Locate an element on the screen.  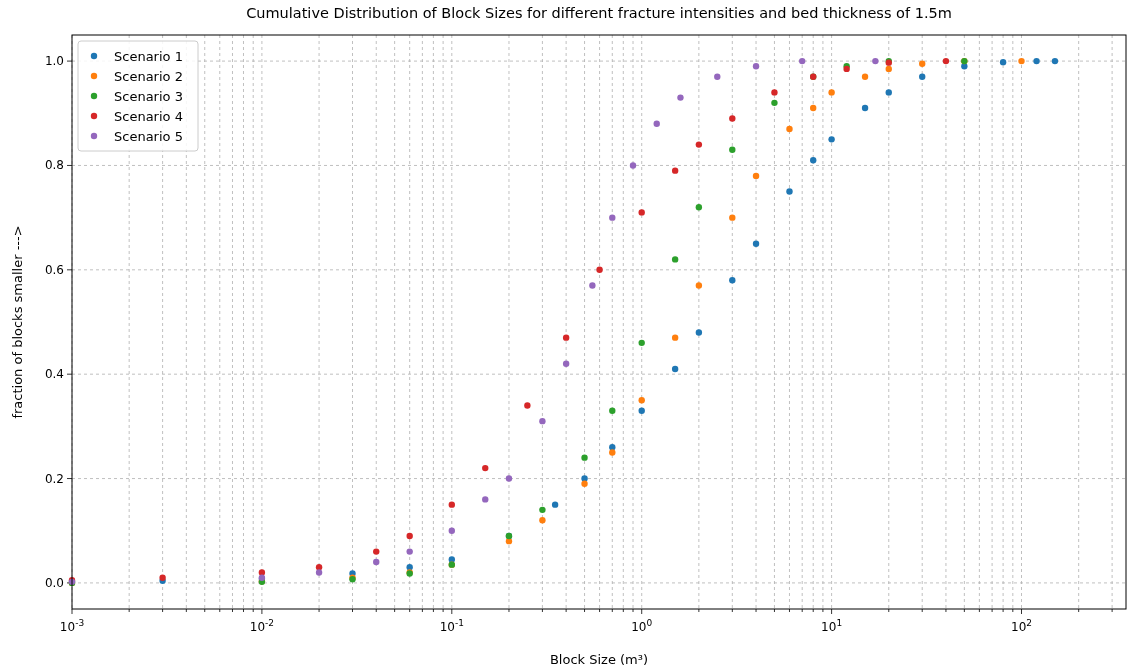
y-tick-label: 0.0 is located at coordinates (54, 582).